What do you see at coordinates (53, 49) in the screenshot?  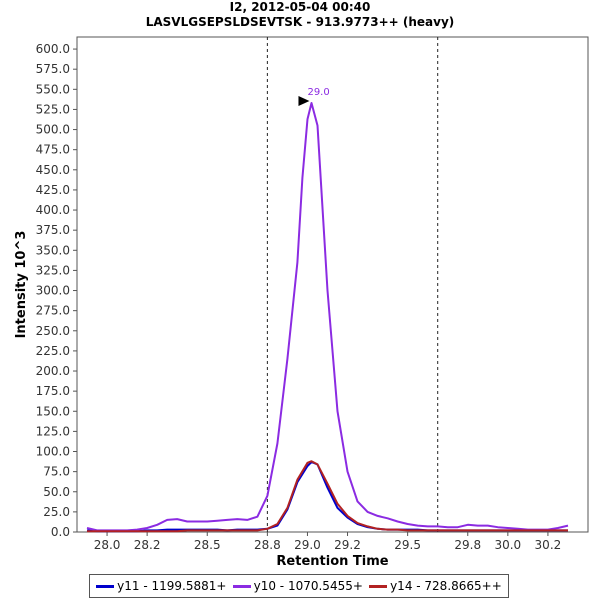 I see `y-tick-label: 600.0` at bounding box center [53, 49].